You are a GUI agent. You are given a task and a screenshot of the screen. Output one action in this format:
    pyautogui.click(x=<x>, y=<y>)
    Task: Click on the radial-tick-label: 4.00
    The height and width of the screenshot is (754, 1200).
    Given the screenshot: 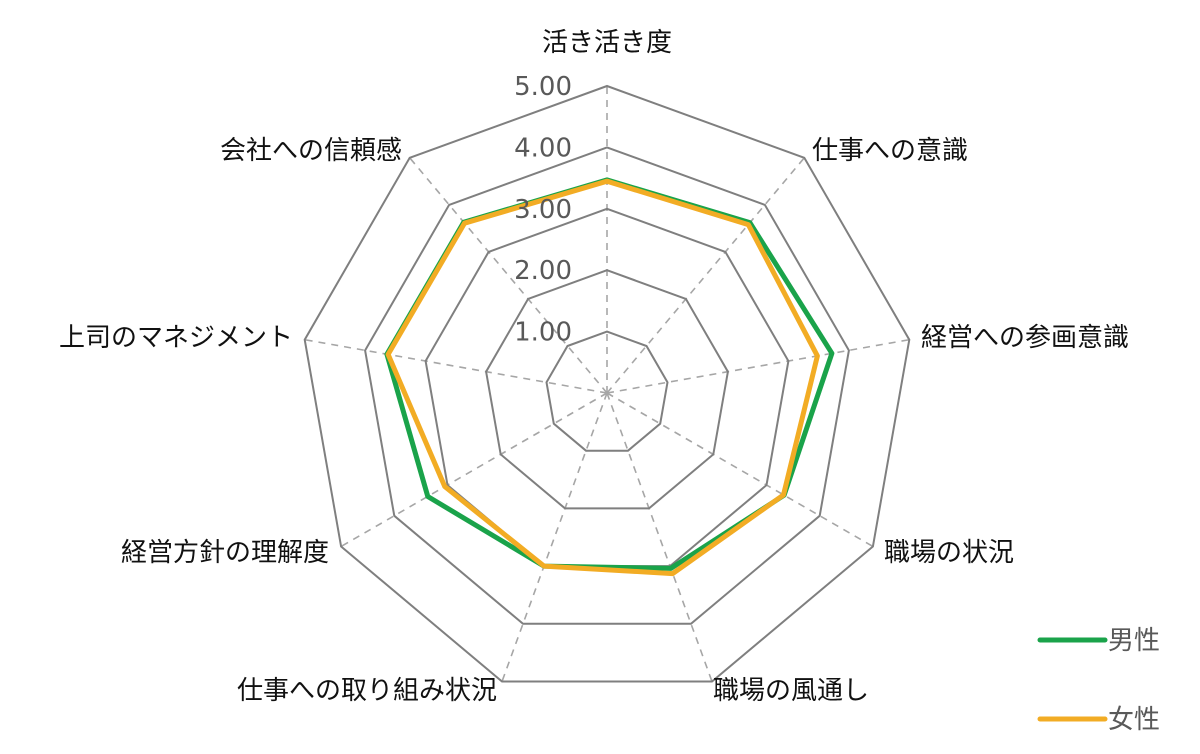 What is the action you would take?
    pyautogui.click(x=543, y=148)
    